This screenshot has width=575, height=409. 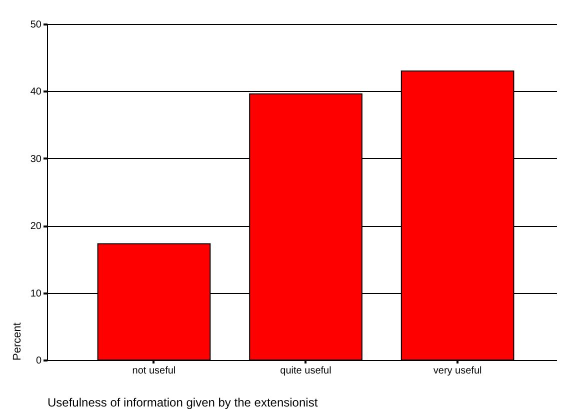 What do you see at coordinates (39, 361) in the screenshot?
I see `y-tick-label: 0` at bounding box center [39, 361].